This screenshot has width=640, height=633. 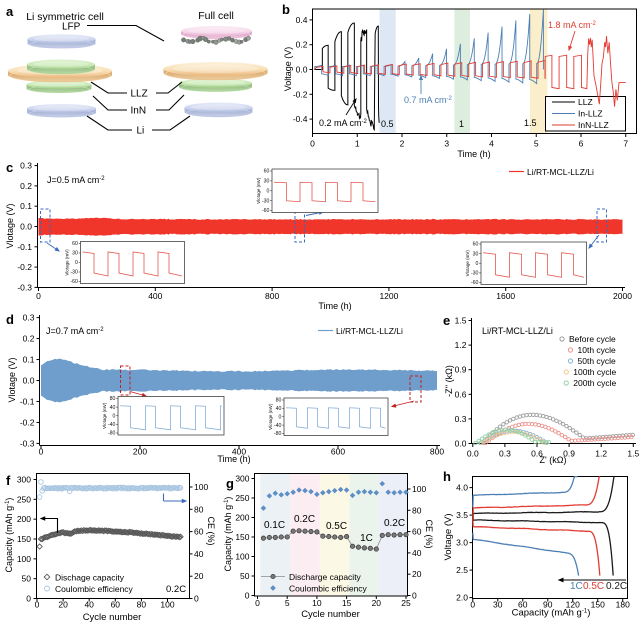 I want to click on svg-text: LLZ, so click(x=139, y=94).